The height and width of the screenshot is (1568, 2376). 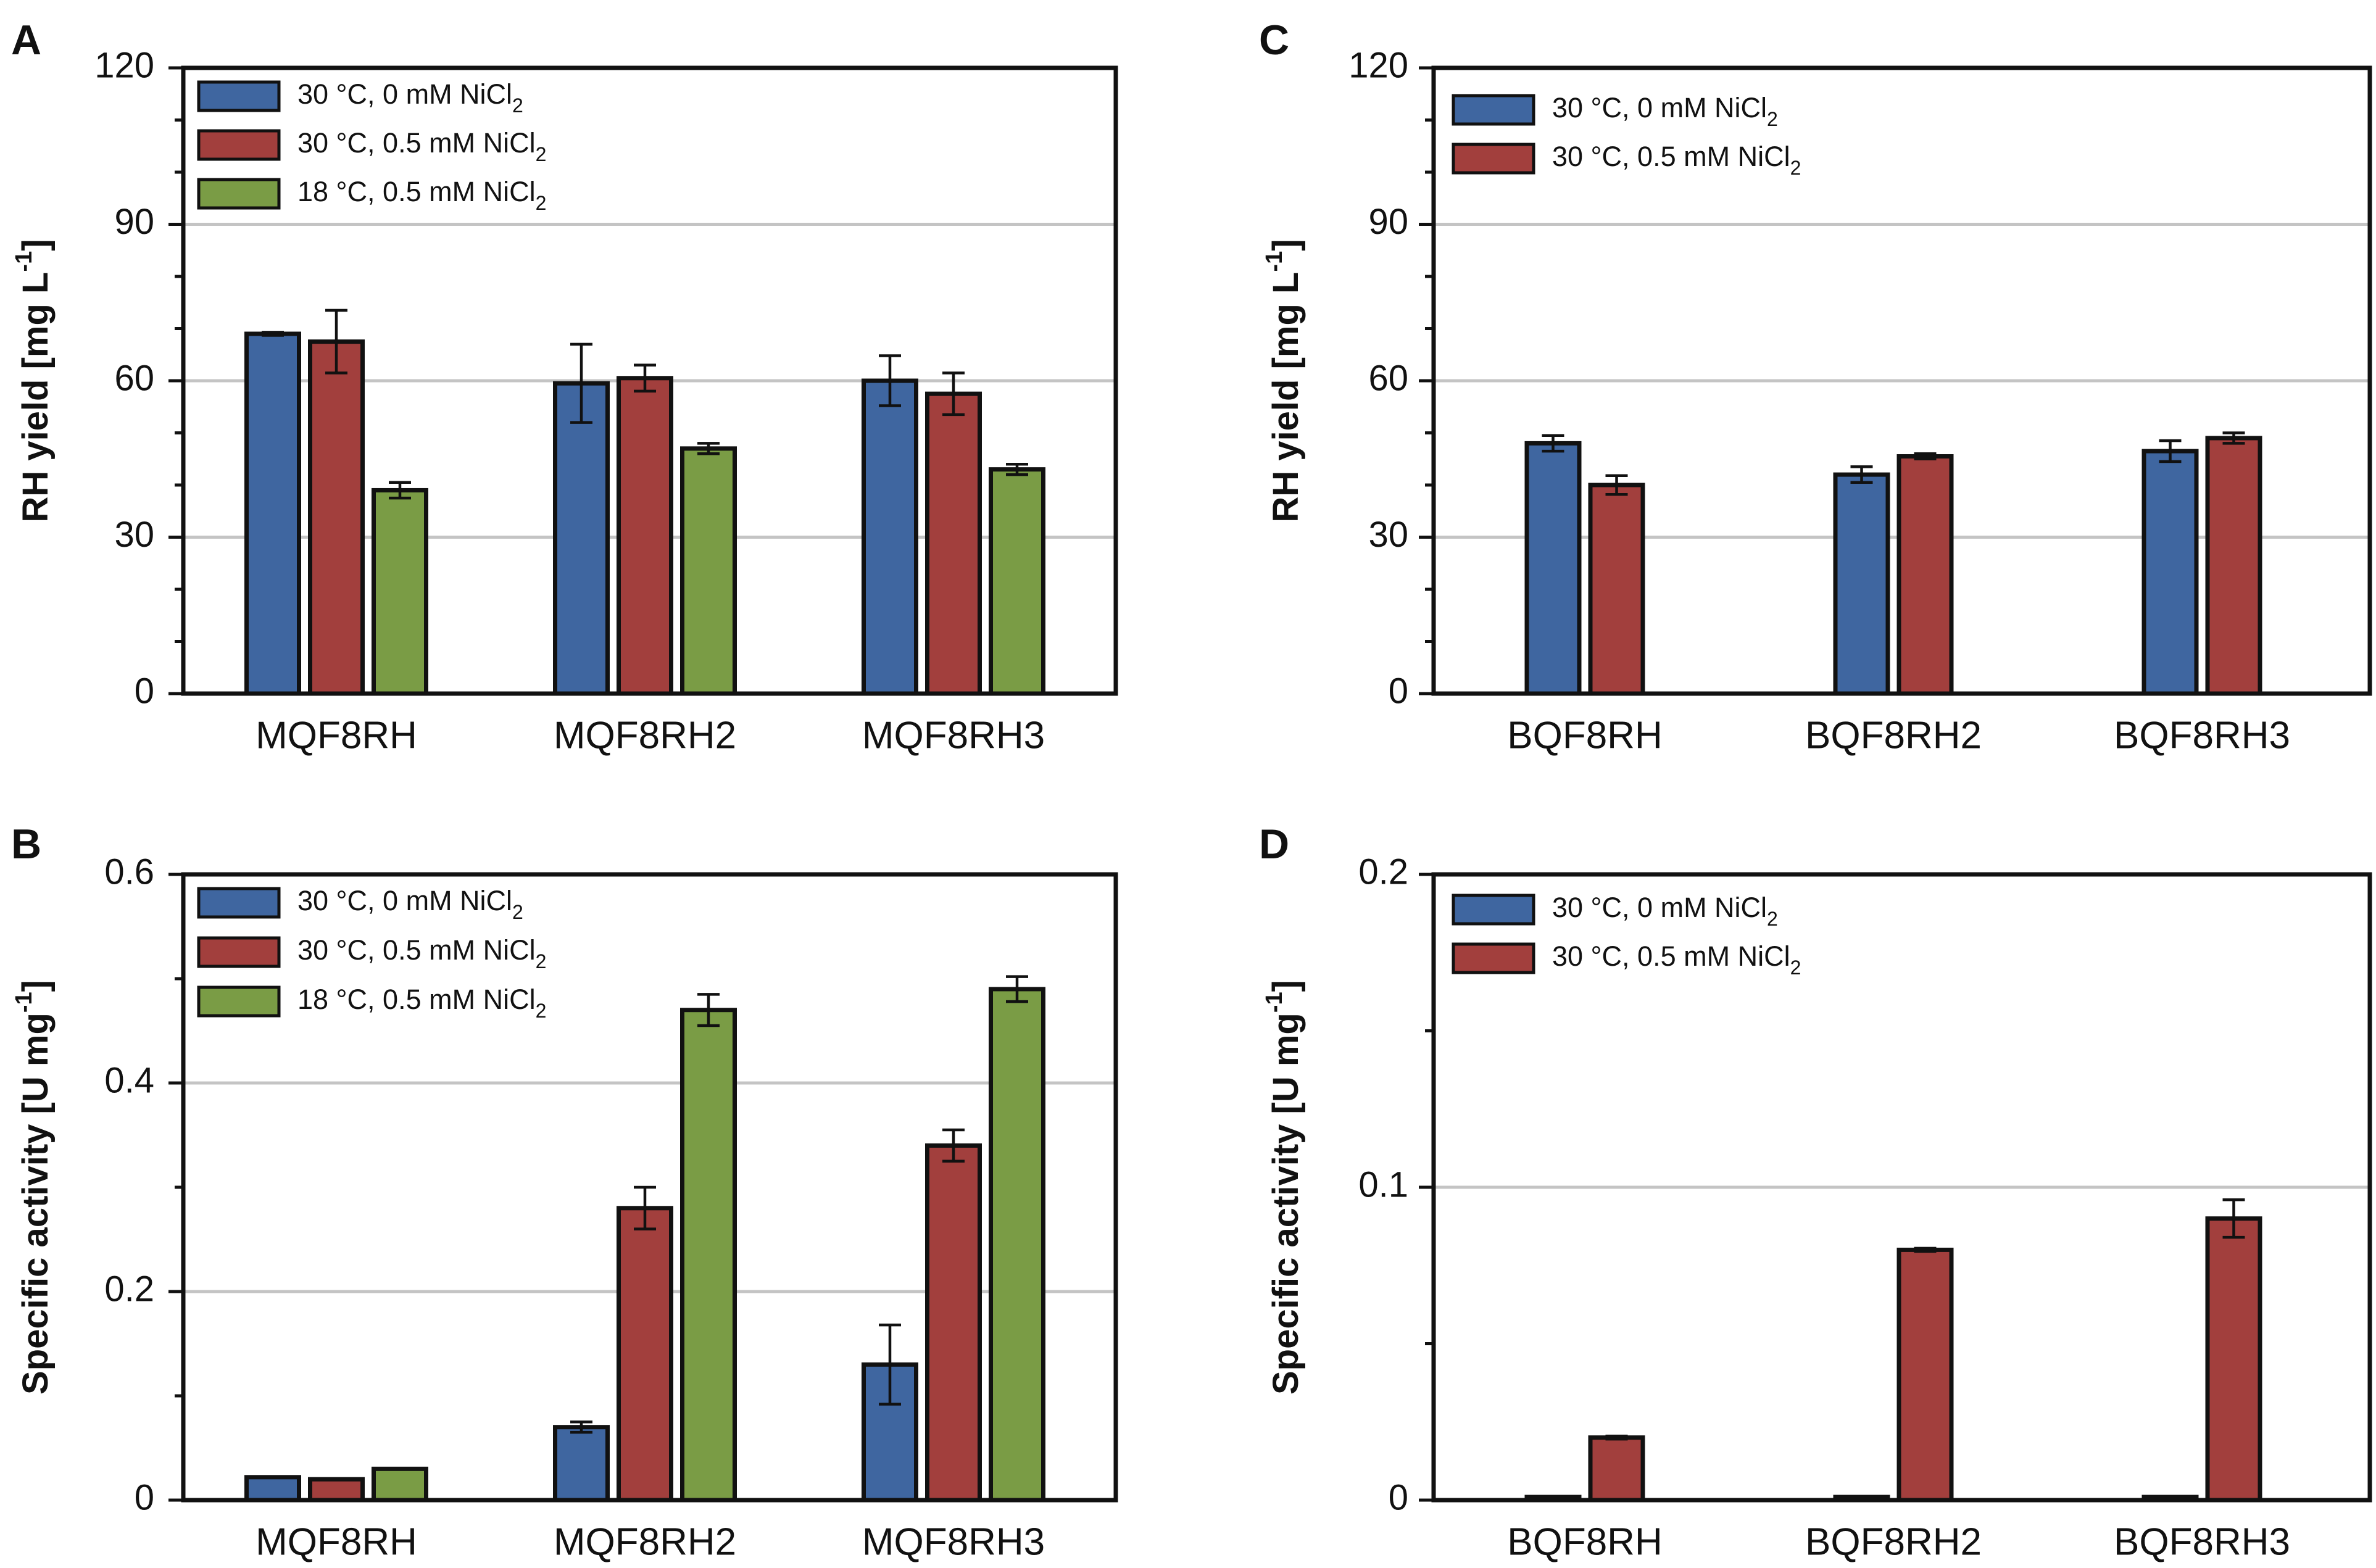 I want to click on panel-letter: A, so click(x=26, y=40).